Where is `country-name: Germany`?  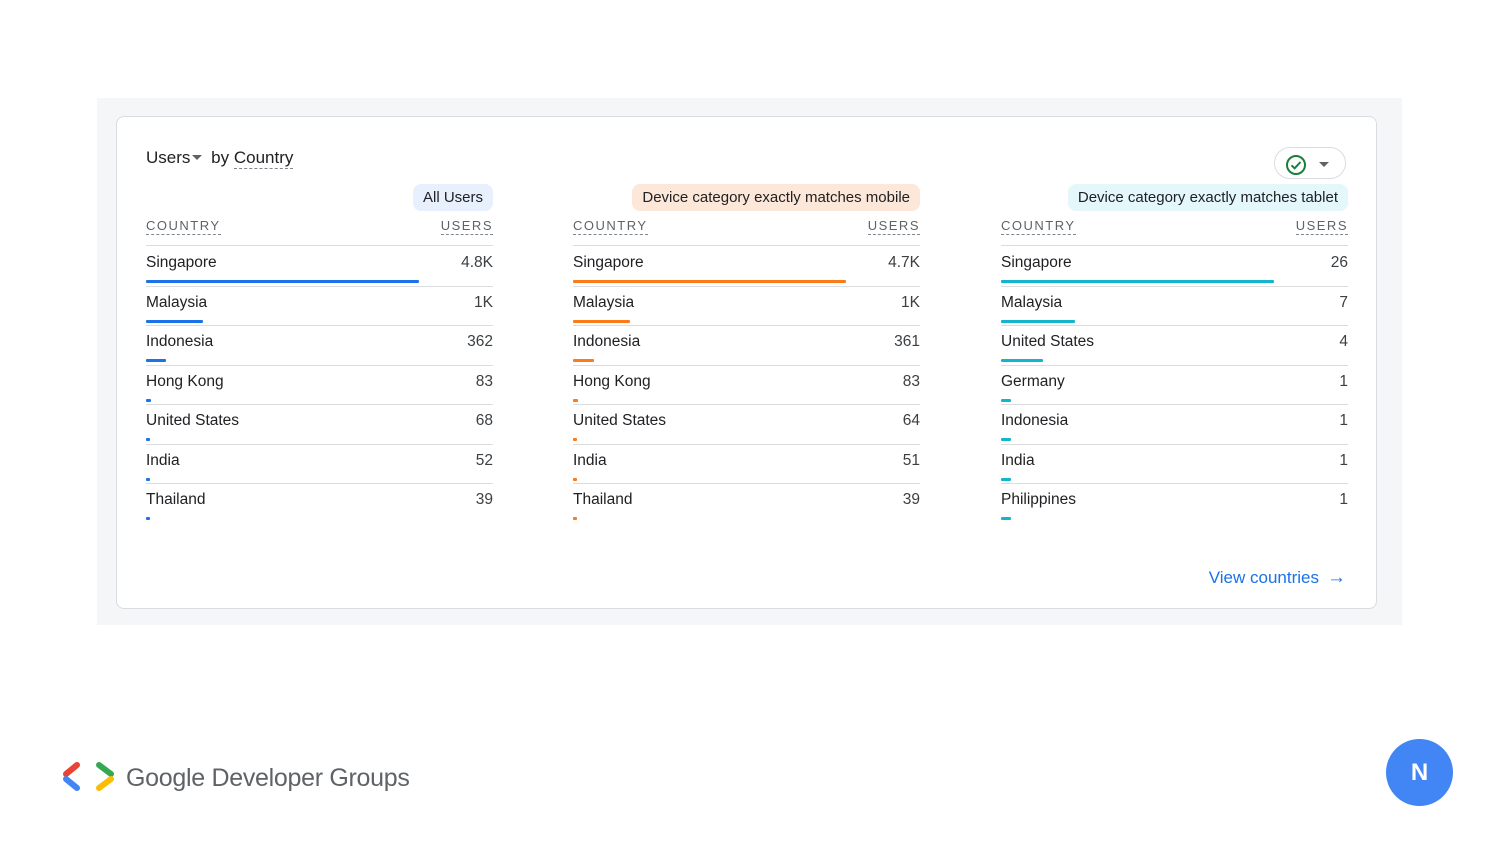
country-name: Germany is located at coordinates (1033, 381).